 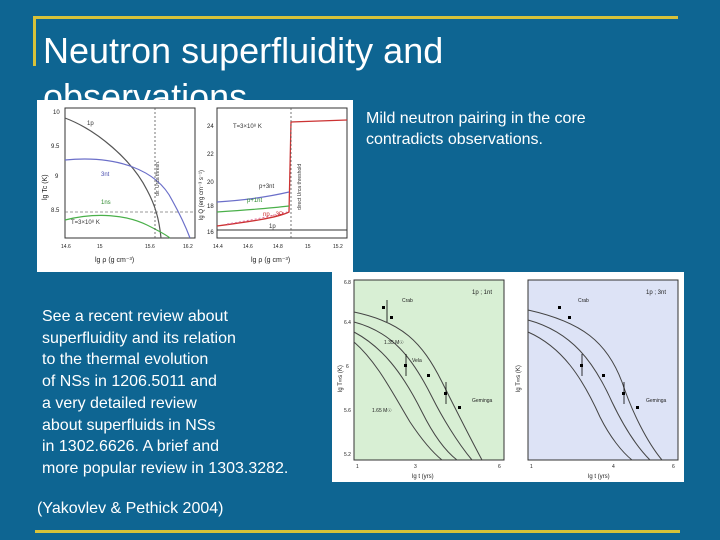 I want to click on bottom-right-xtick: 4, so click(x=613, y=467).